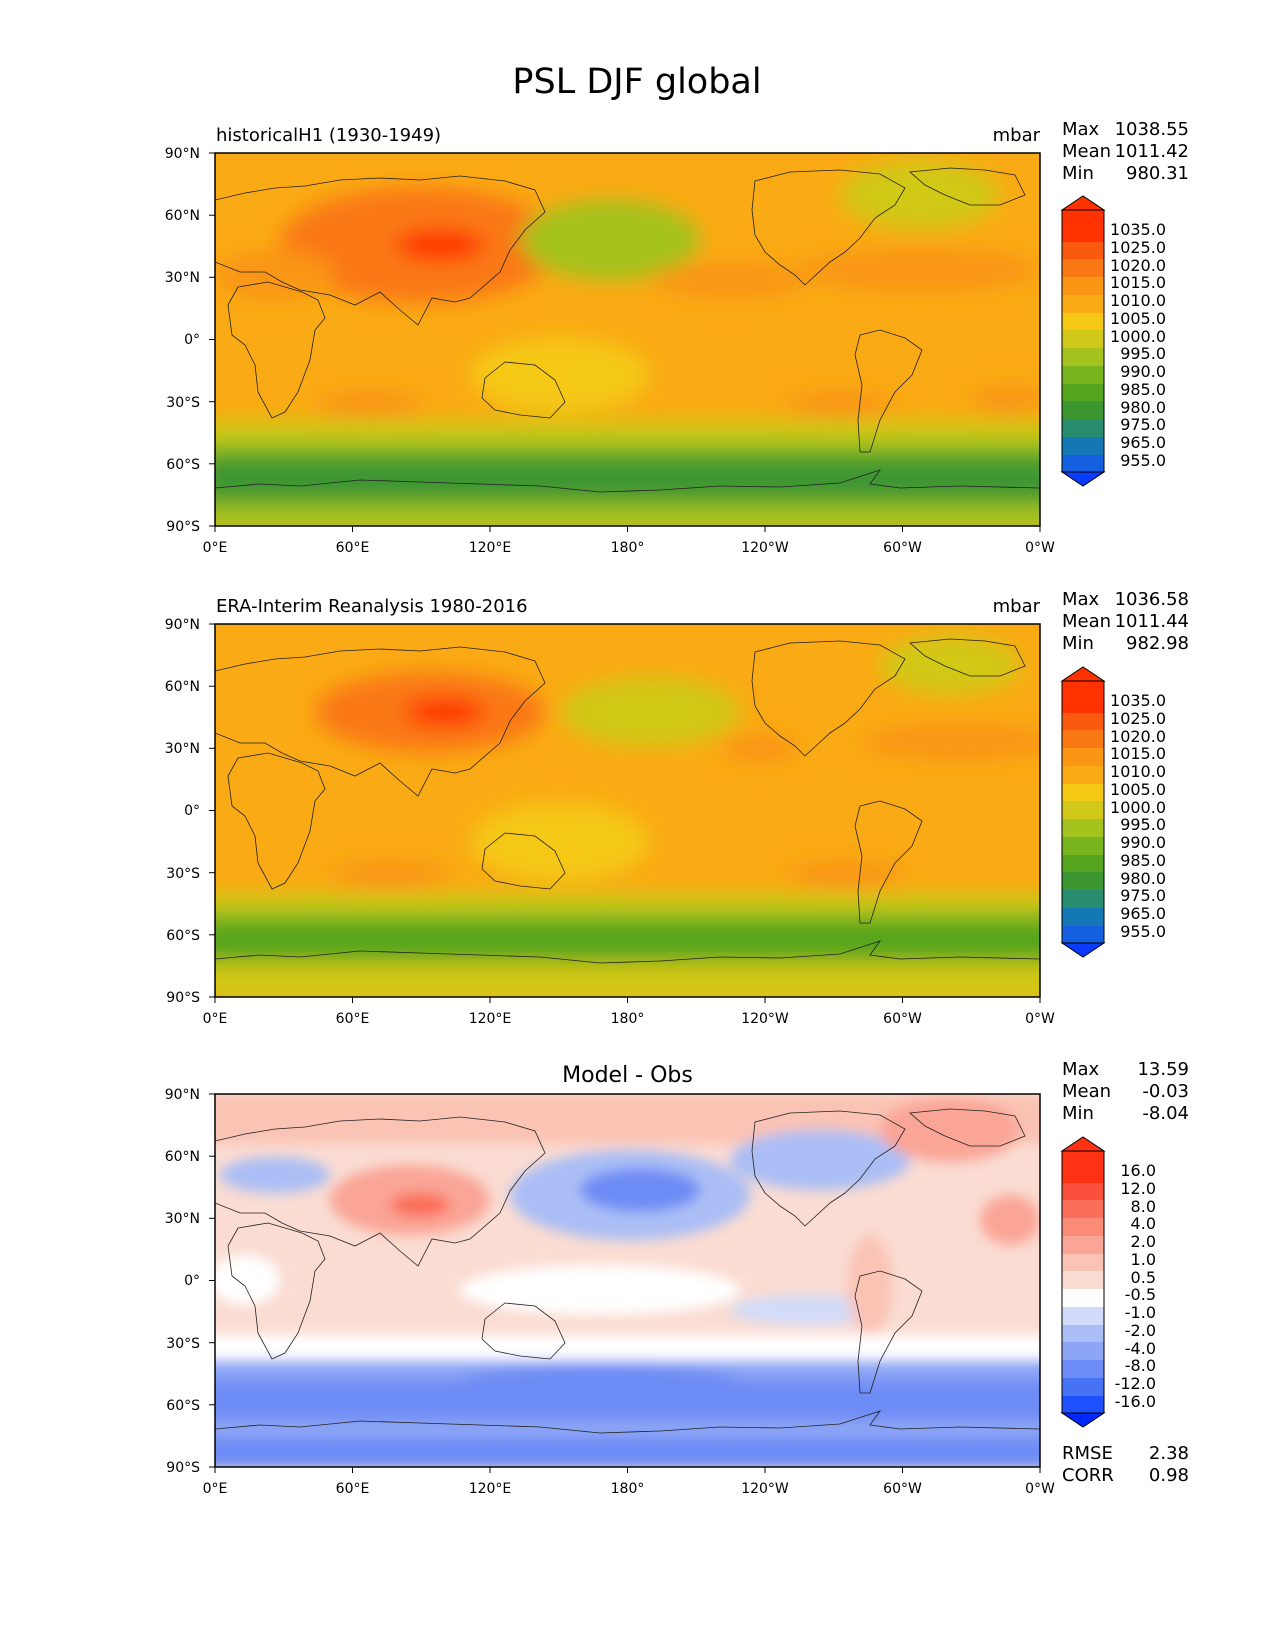 This screenshot has width=1275, height=1650. What do you see at coordinates (183, 998) in the screenshot?
I see `ytick-label: 90°S` at bounding box center [183, 998].